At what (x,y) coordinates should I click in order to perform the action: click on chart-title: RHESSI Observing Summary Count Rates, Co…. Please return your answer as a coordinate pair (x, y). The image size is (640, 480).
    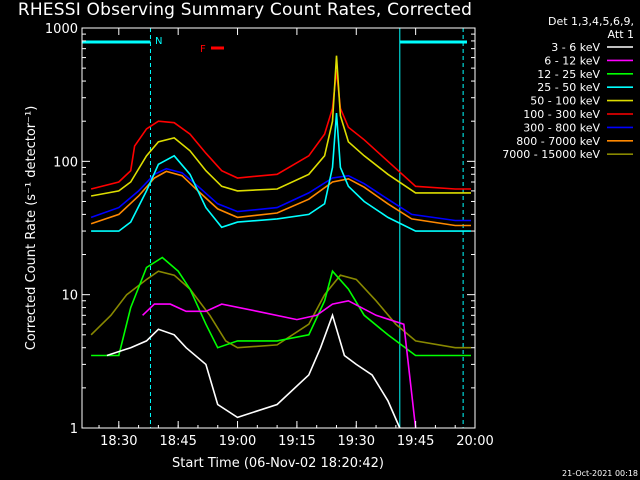
    Looking at the image, I should click on (245, 10).